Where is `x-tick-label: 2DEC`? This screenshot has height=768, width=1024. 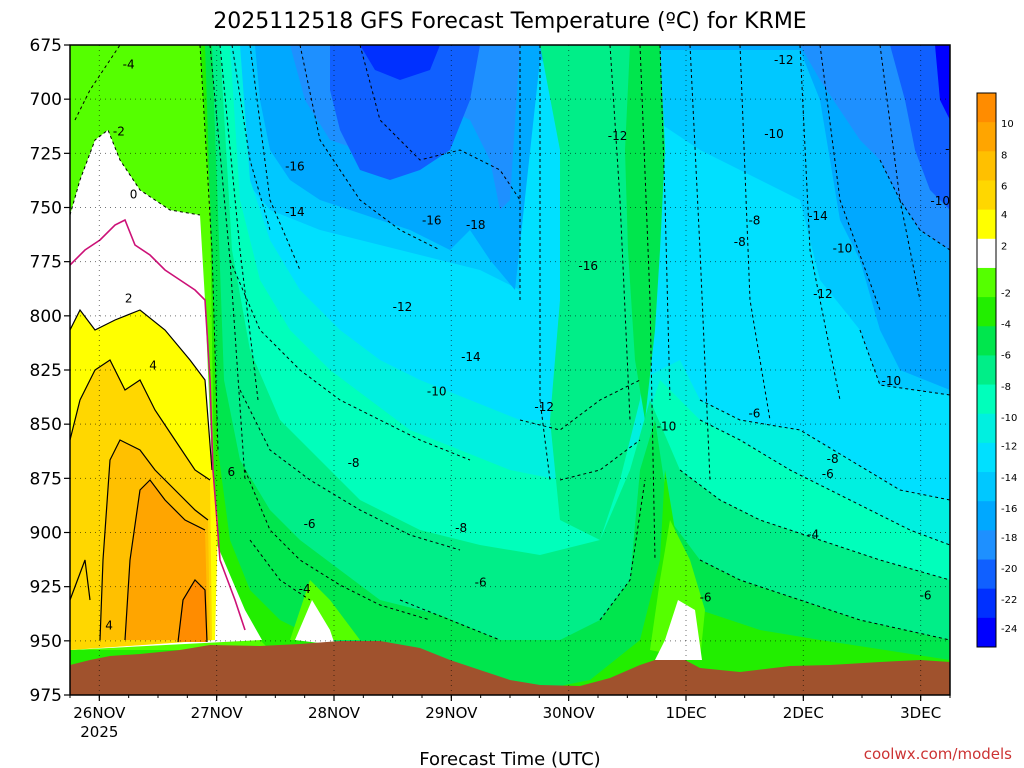
x-tick-label: 2DEC is located at coordinates (803, 713).